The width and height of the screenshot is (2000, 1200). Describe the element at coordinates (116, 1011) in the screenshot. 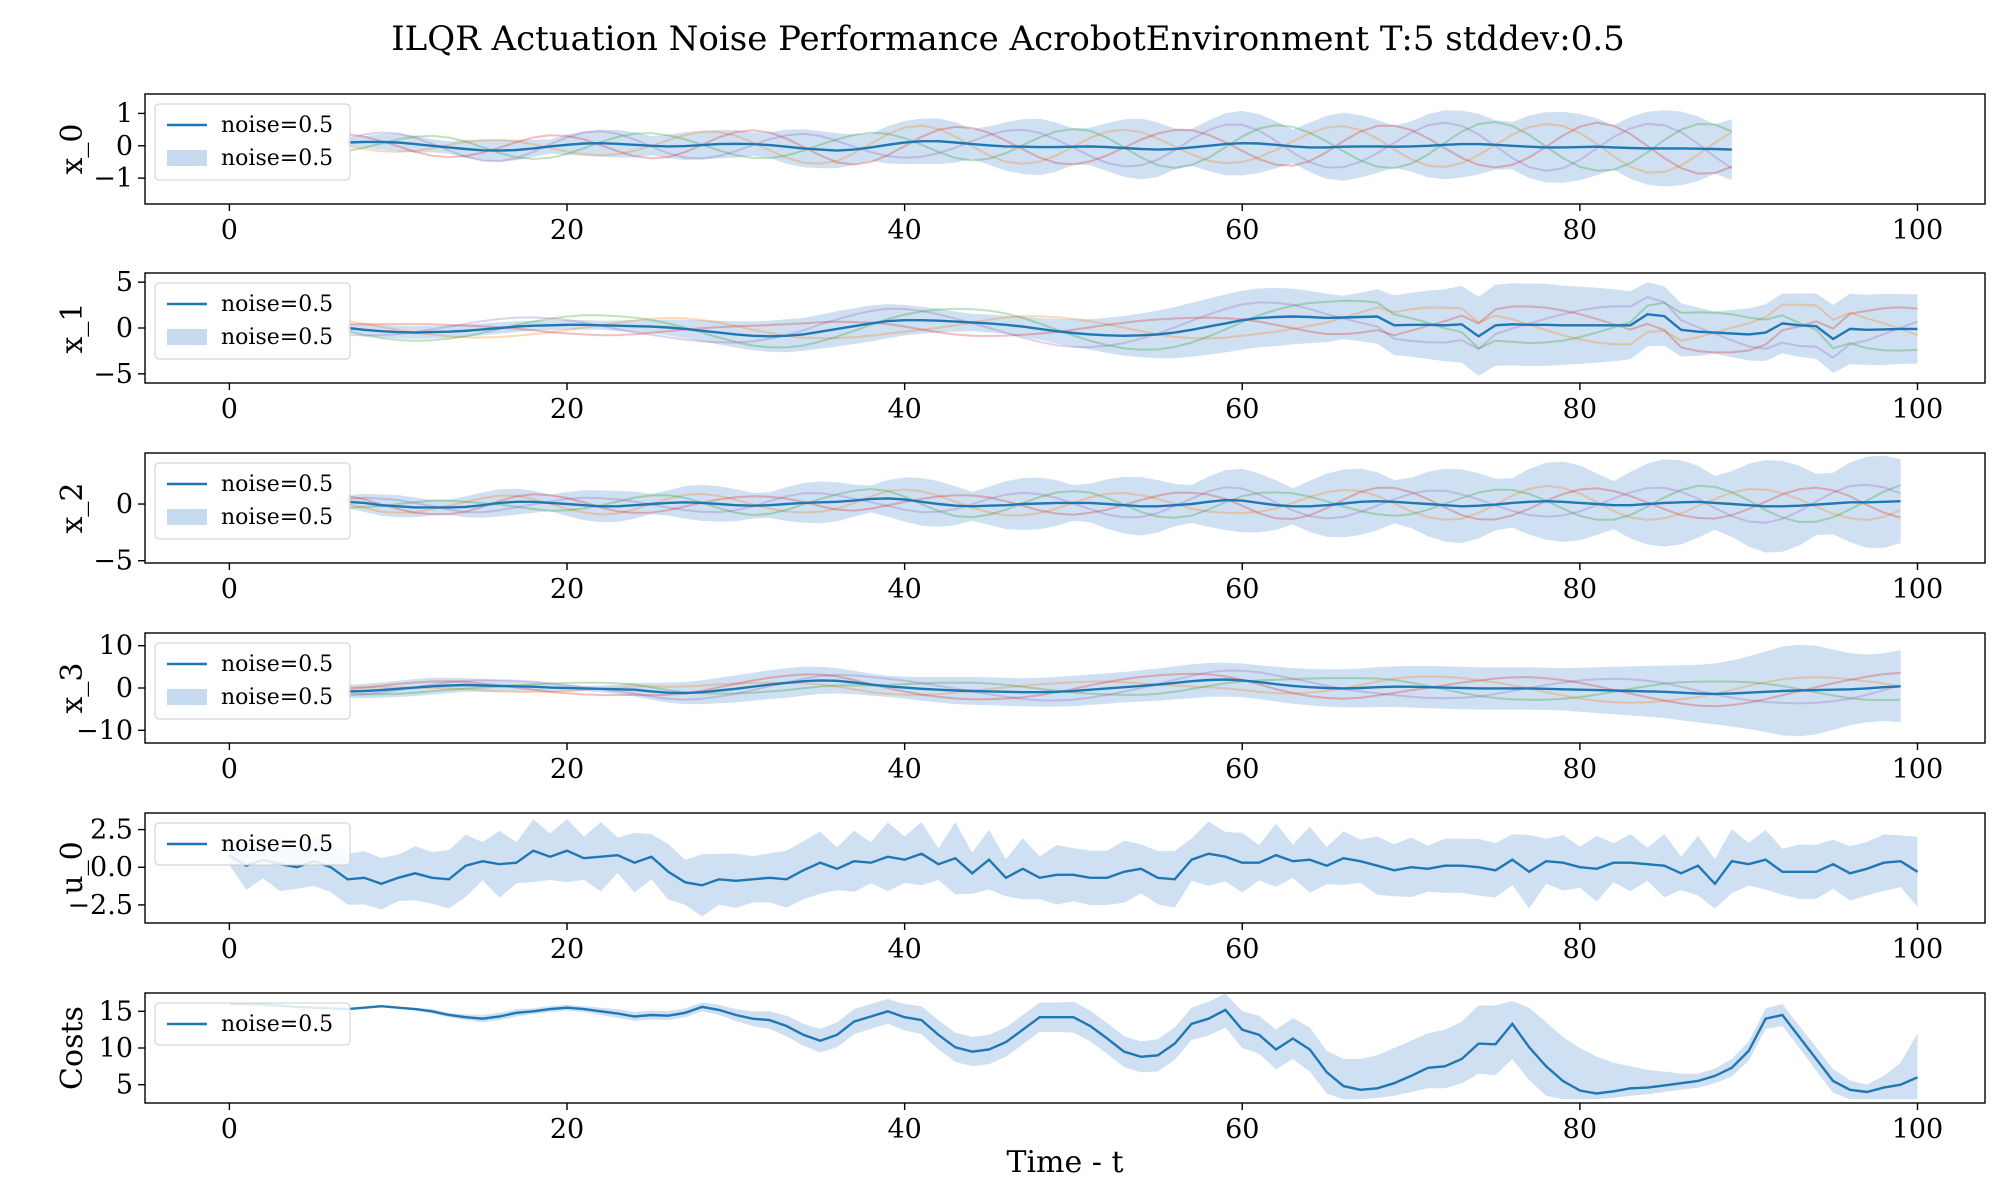

I see `y-tick-label: 15` at that location.